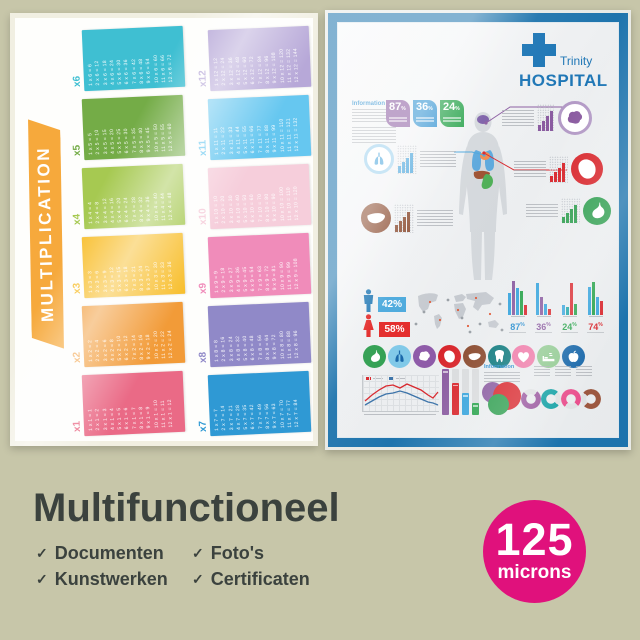 This screenshot has width=640, height=640. Describe the element at coordinates (556, 306) in the screenshot. I see `region-stats: 87% 36% 24% 74%` at that location.